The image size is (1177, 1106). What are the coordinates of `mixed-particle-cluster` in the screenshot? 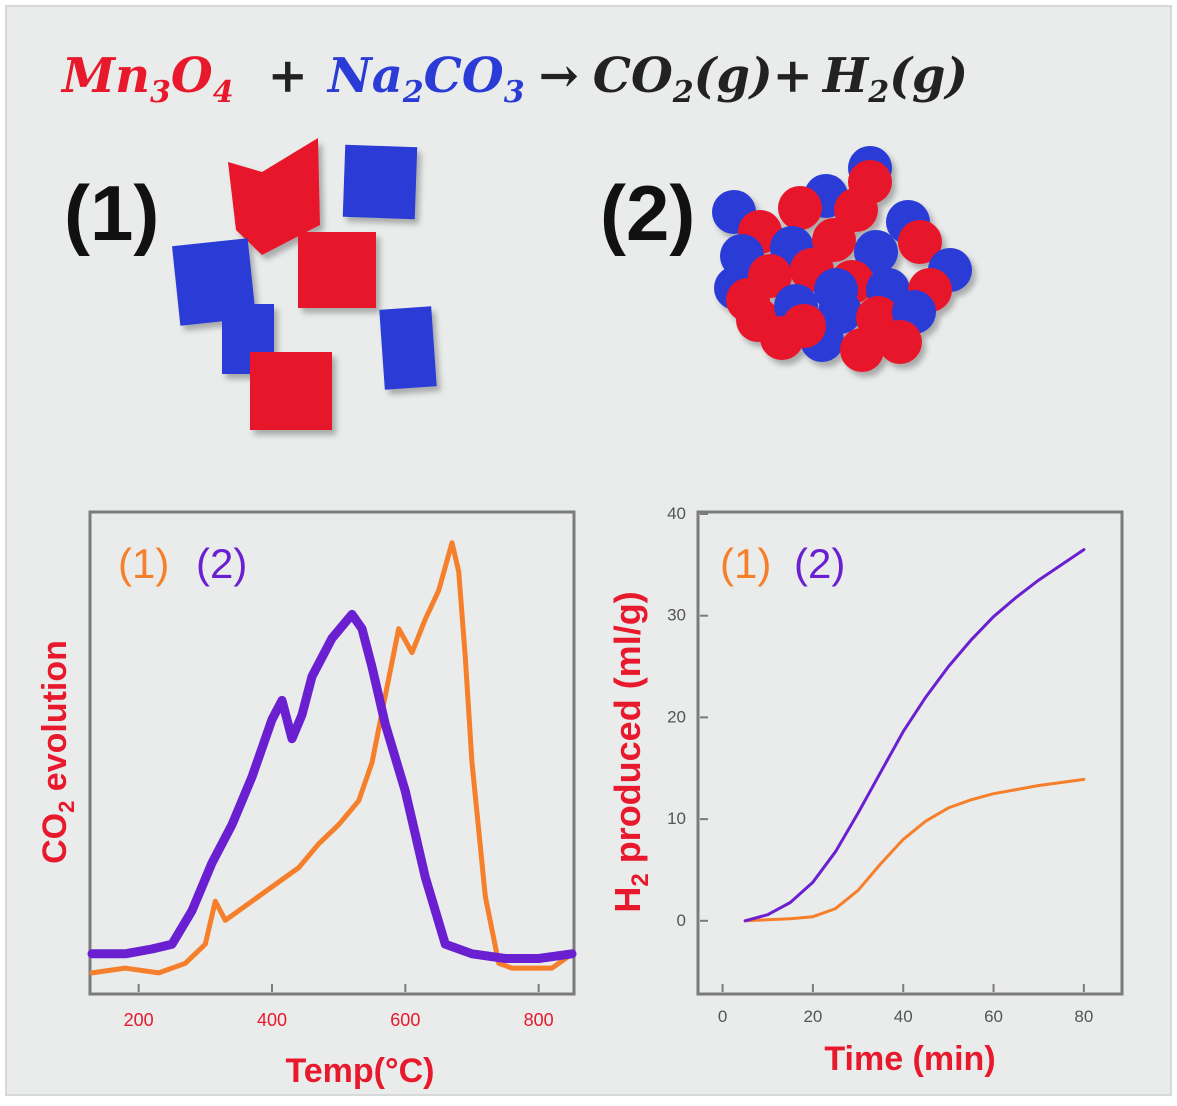 It's located at (842, 259).